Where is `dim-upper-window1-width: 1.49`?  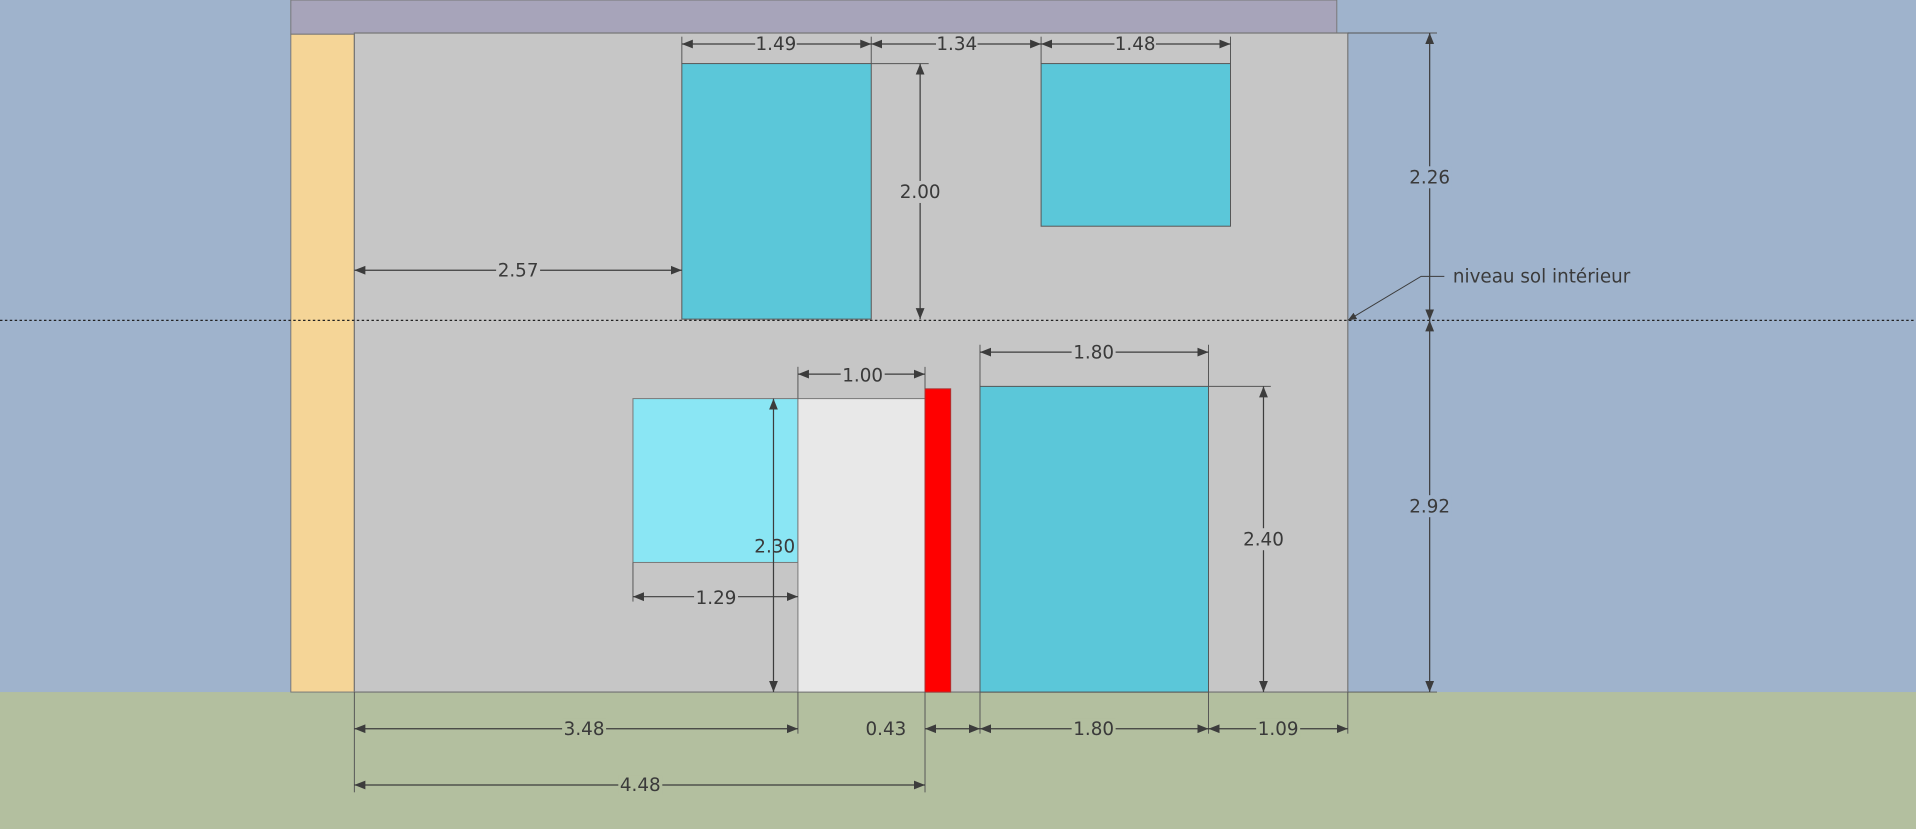
dim-upper-window1-width: 1.49 is located at coordinates (776, 44).